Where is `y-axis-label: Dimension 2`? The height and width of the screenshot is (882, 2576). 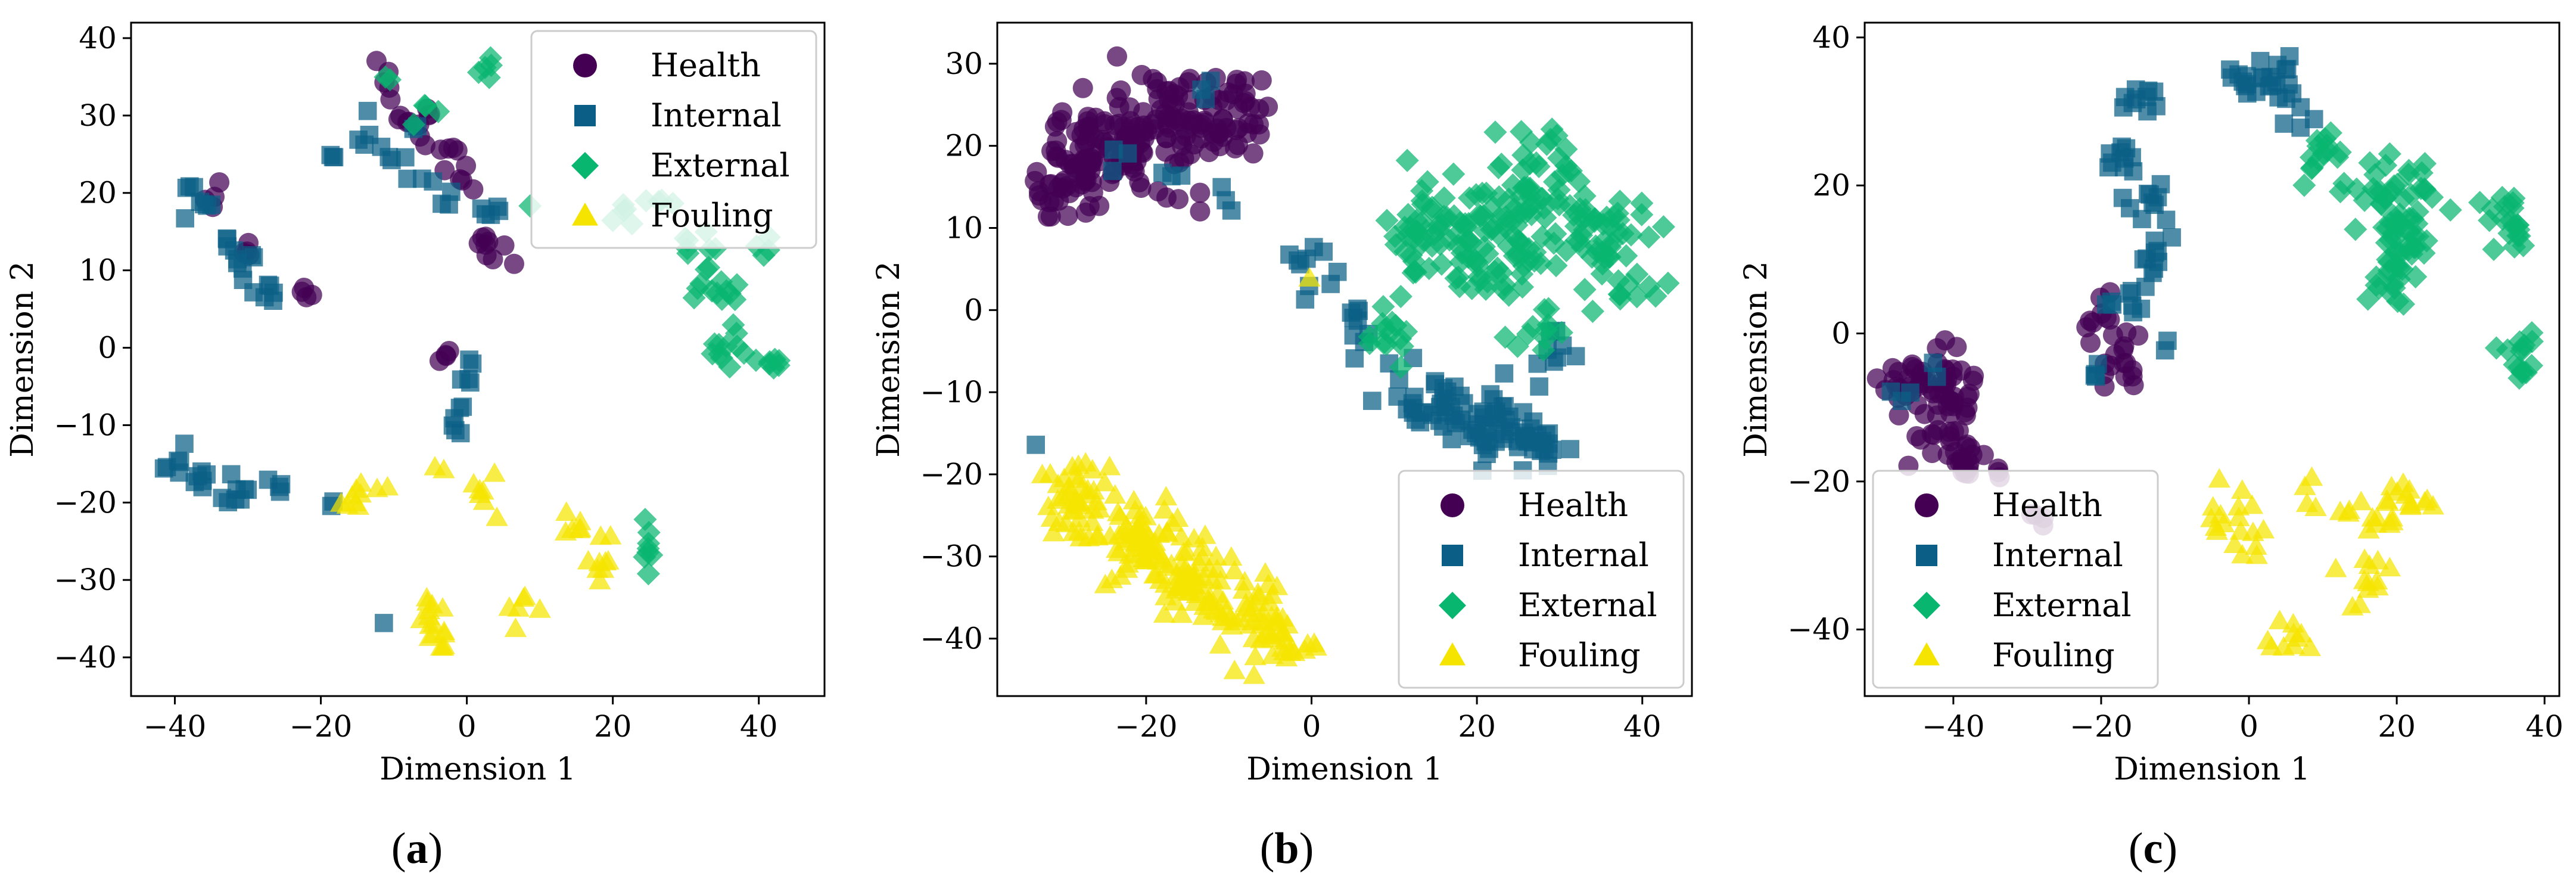
y-axis-label: Dimension 2 is located at coordinates (1756, 359).